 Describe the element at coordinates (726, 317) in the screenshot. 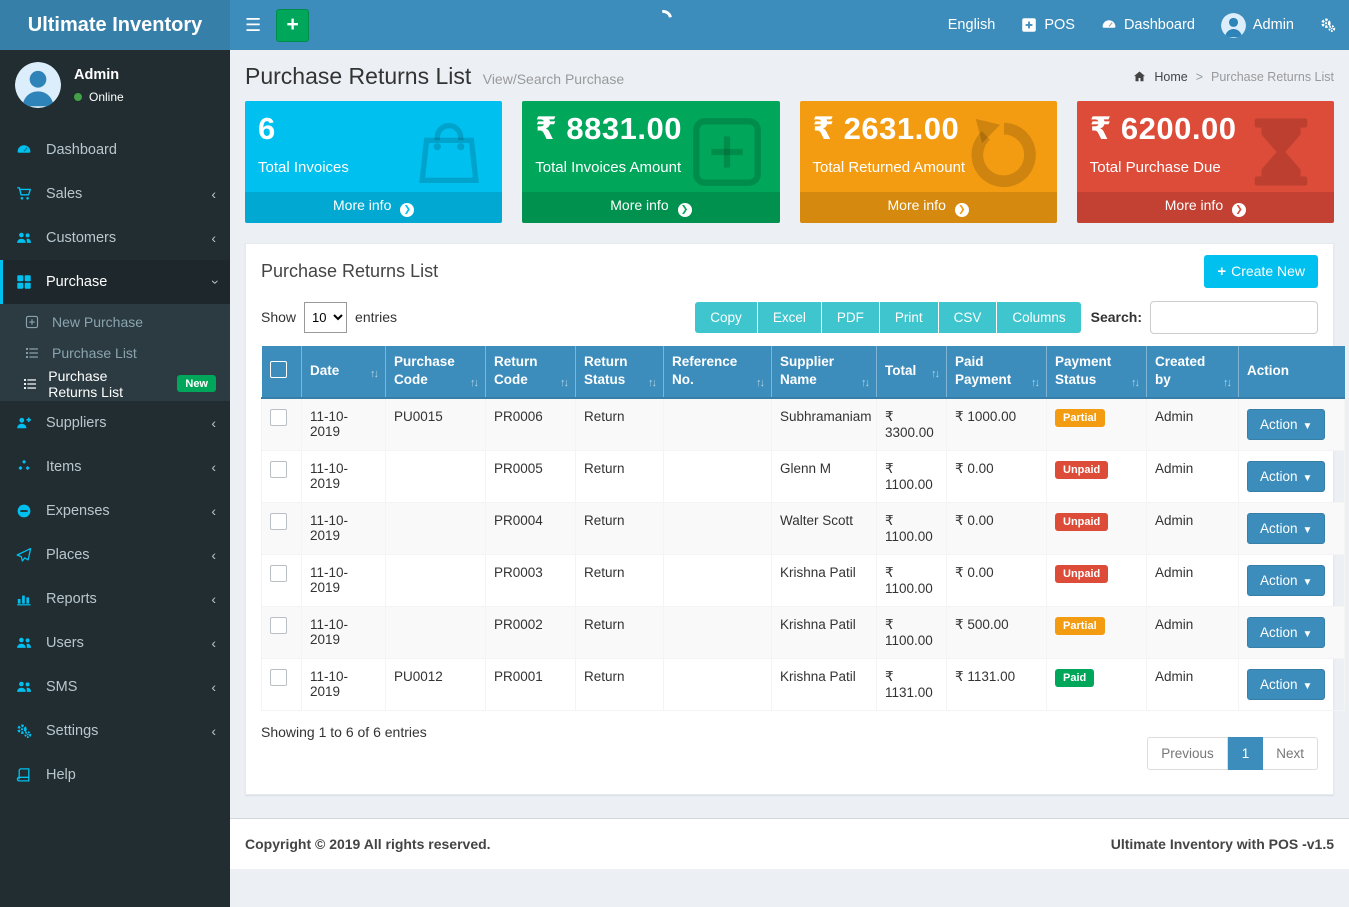

I see `export-copy-button: Copy` at that location.